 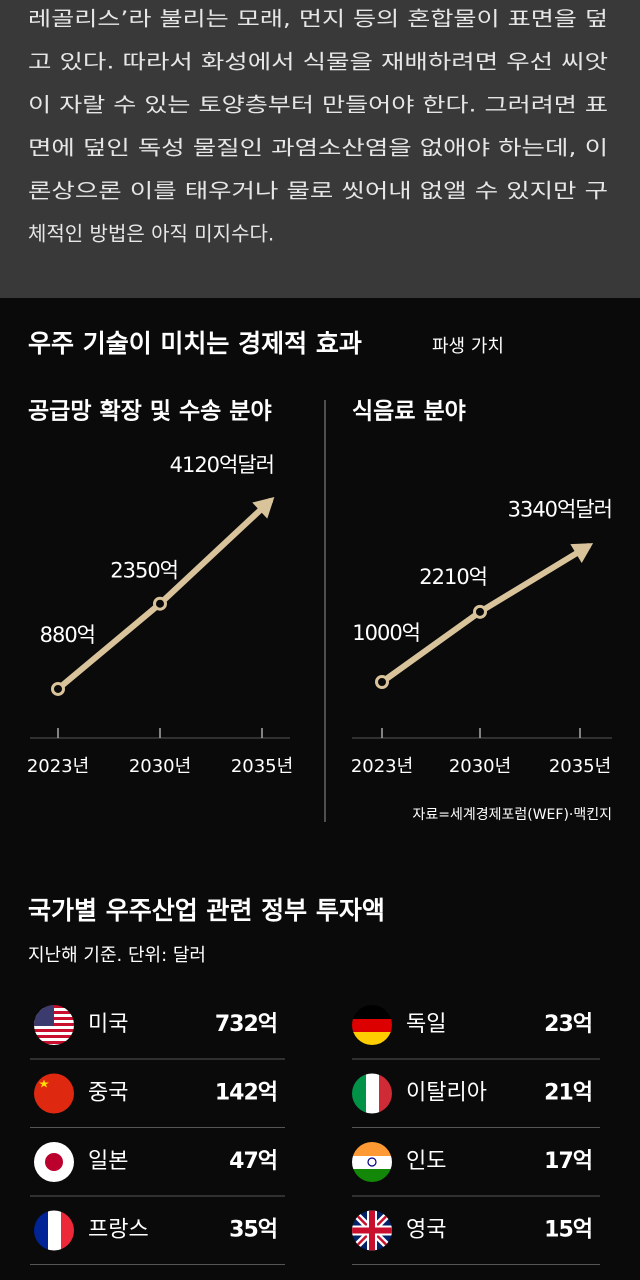 What do you see at coordinates (426, 1161) in the screenshot?
I see `country-name: 인도` at bounding box center [426, 1161].